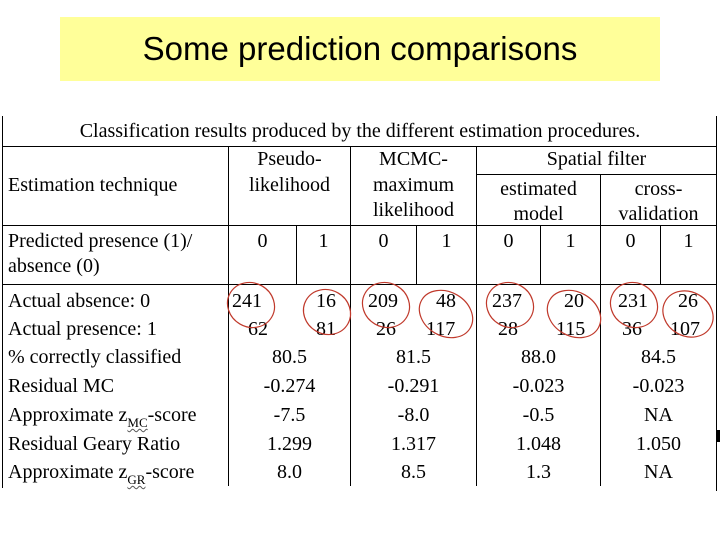  What do you see at coordinates (658, 357) in the screenshot?
I see `cell-pct-cross: 84.5` at bounding box center [658, 357].